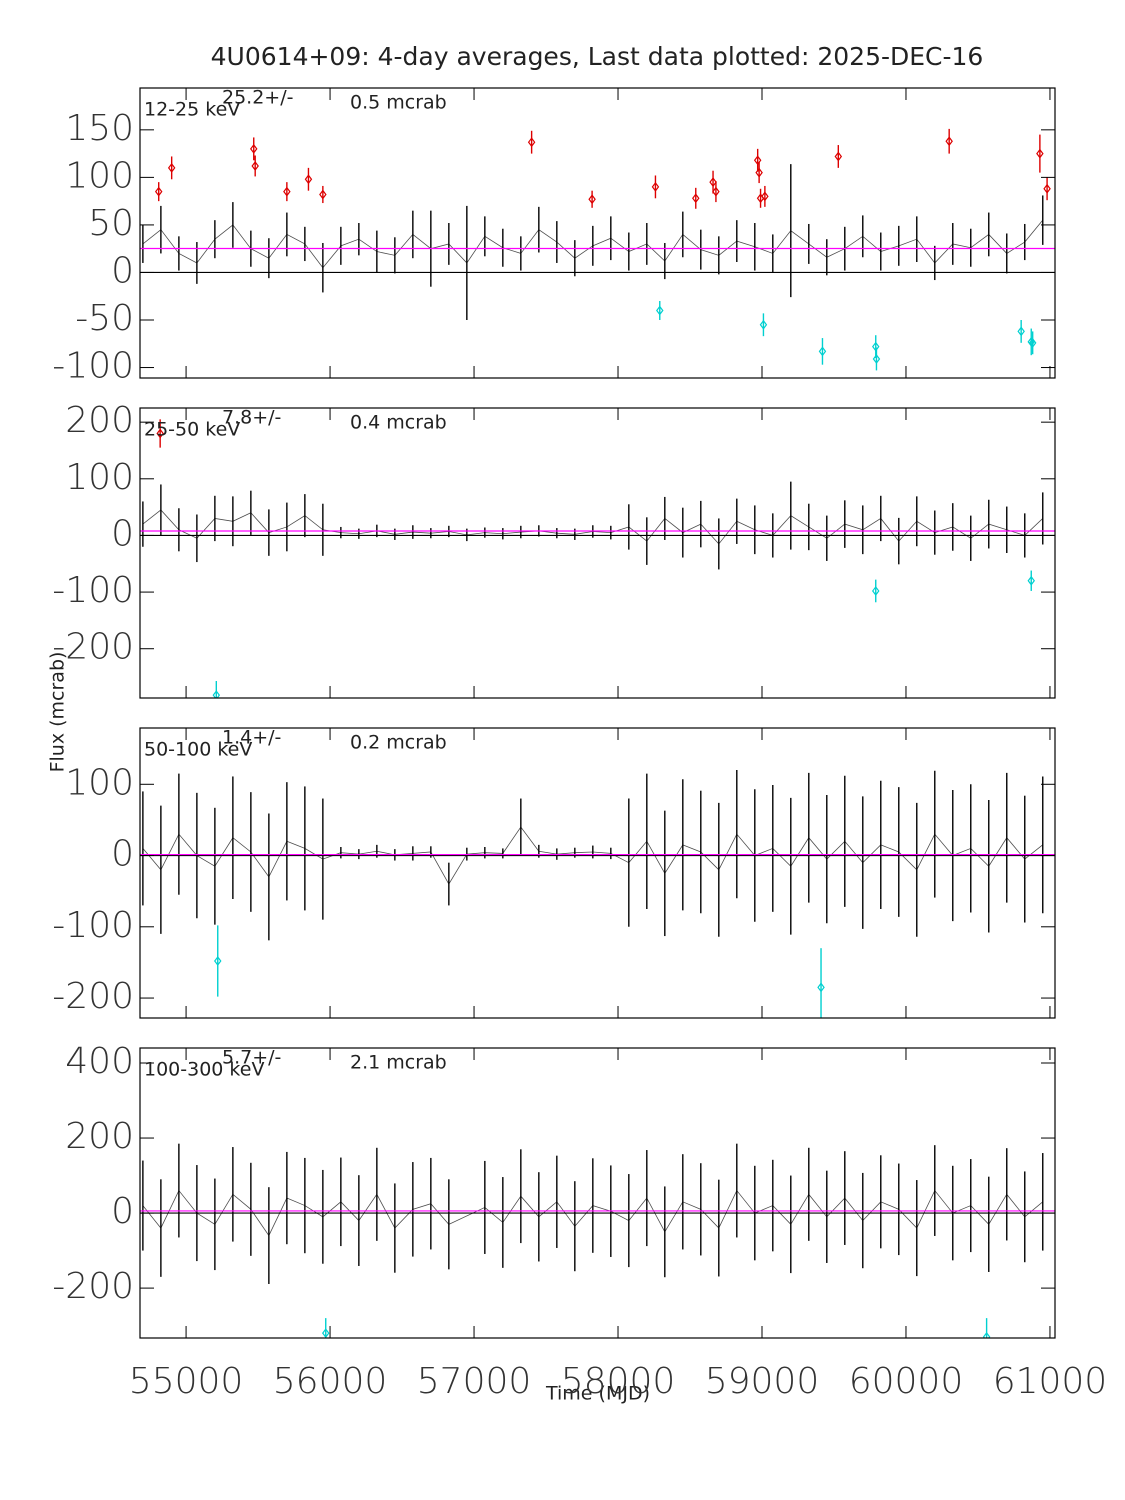  Describe the element at coordinates (906, 1381) in the screenshot. I see `x-tick-label: 60000` at that location.